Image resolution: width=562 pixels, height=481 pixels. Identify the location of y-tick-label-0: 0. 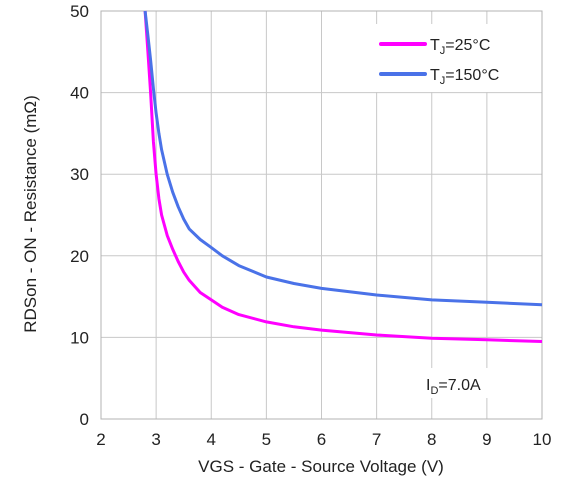
(84, 419).